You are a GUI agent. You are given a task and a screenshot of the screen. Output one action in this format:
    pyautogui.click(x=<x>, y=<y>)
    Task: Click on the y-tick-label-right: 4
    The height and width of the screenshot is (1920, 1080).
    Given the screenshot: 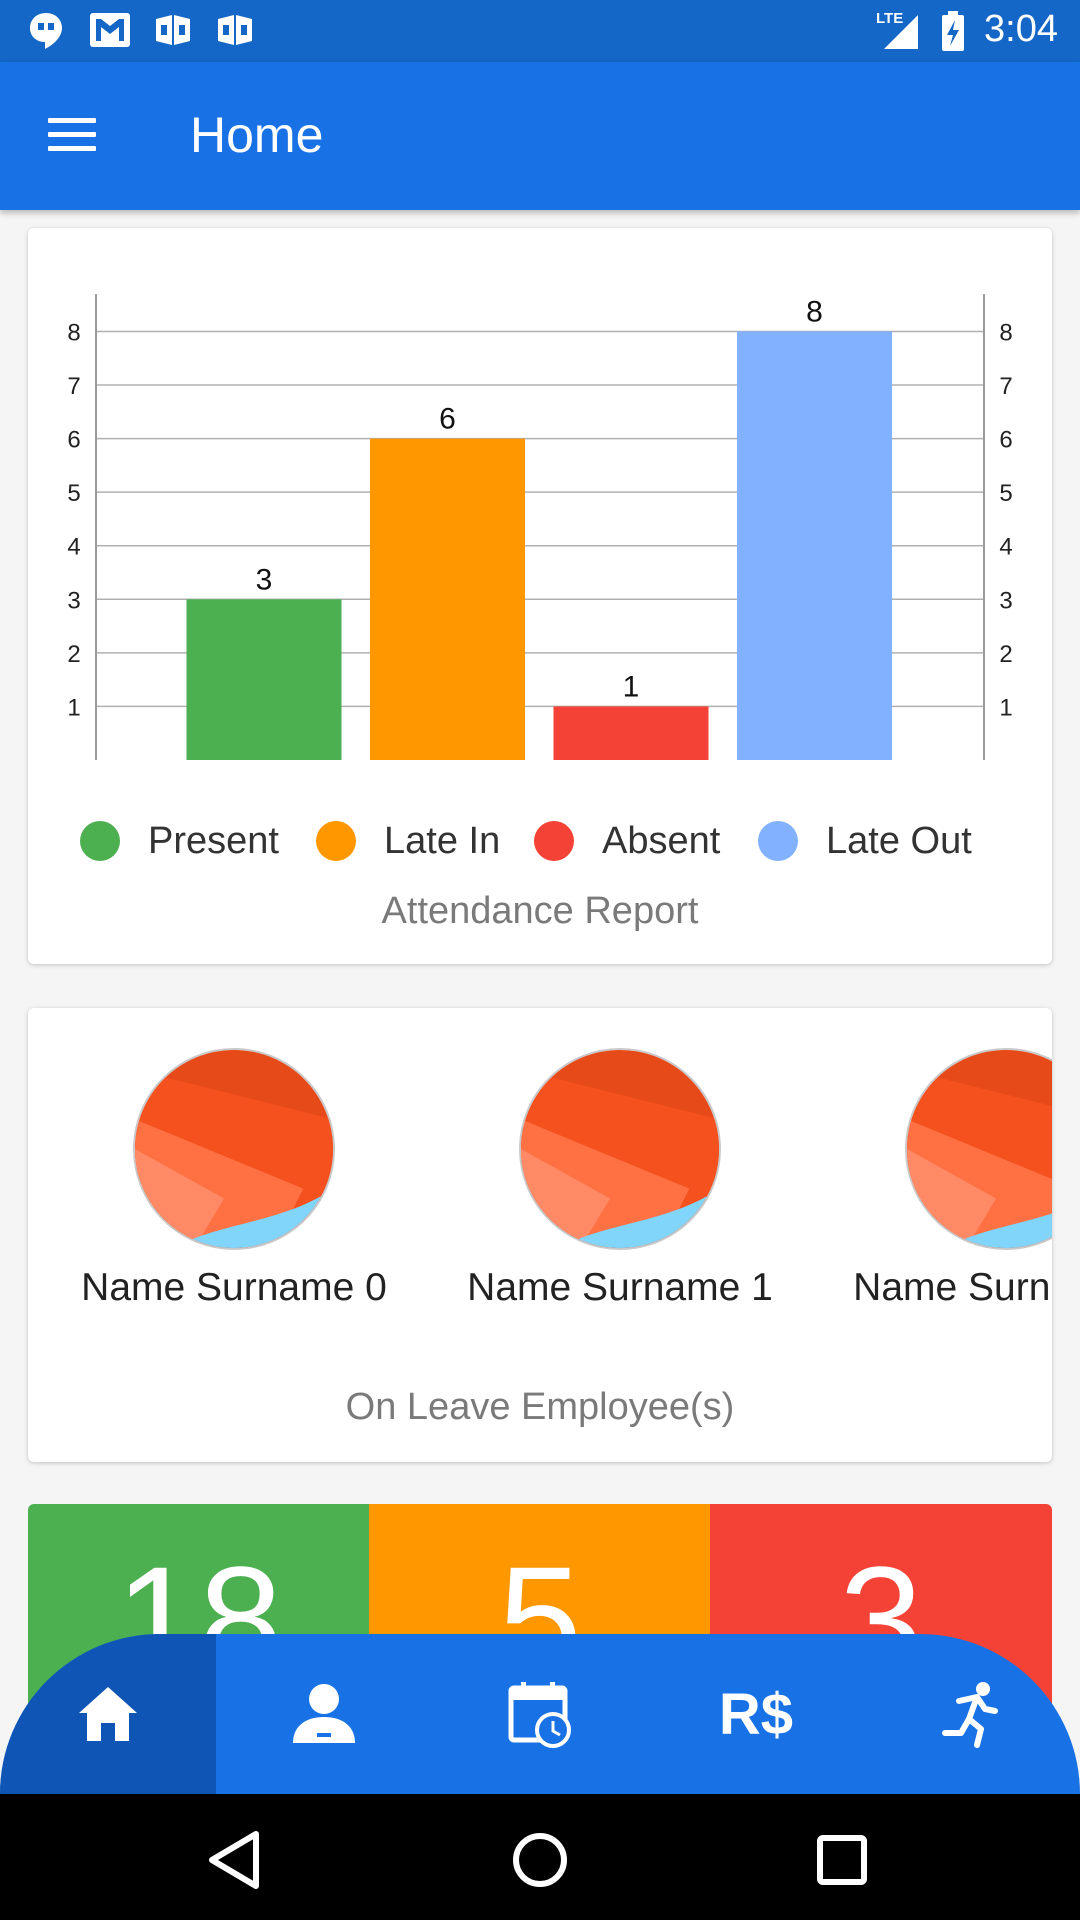 What is the action you would take?
    pyautogui.click(x=1005, y=547)
    